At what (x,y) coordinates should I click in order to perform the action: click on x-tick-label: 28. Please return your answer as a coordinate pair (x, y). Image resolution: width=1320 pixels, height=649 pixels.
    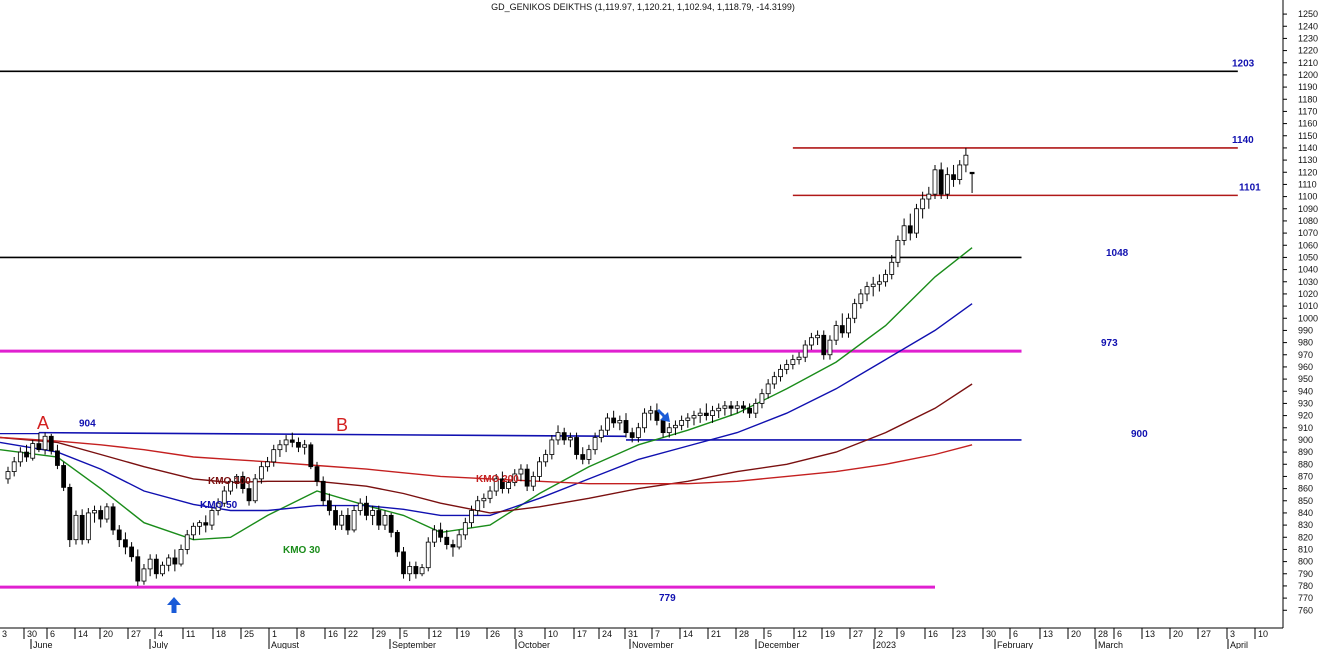
    Looking at the image, I should click on (1103, 634).